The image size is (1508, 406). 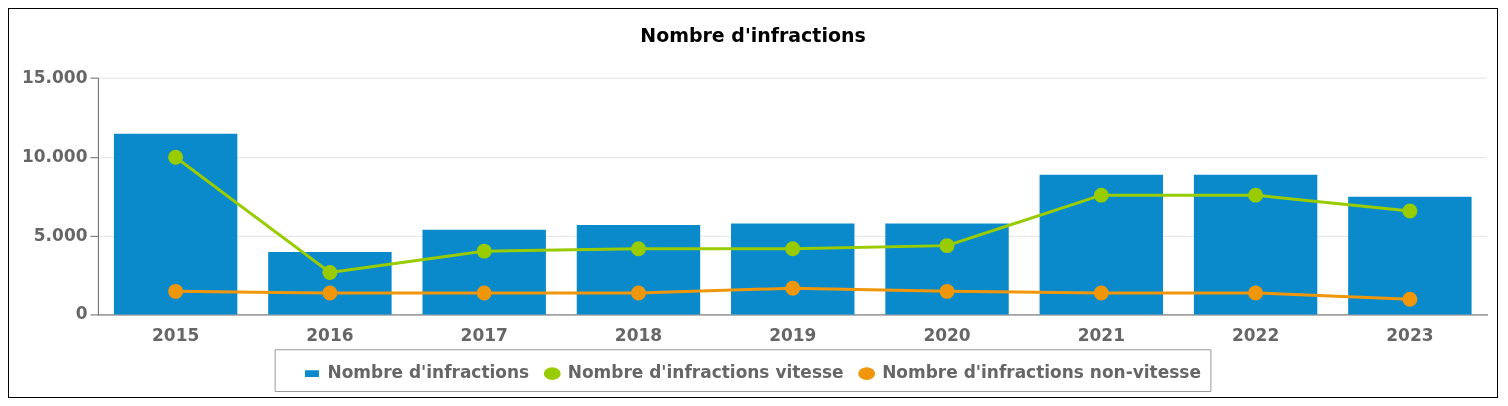 What do you see at coordinates (55, 155) in the screenshot?
I see `y-tick-label: 10.000` at bounding box center [55, 155].